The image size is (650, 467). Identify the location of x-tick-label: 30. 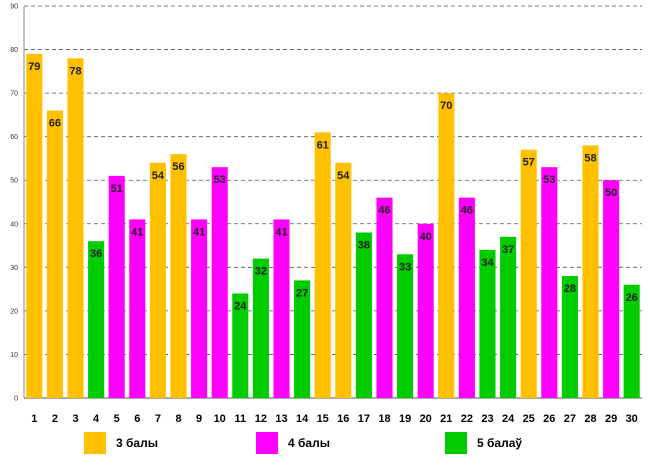
(632, 419).